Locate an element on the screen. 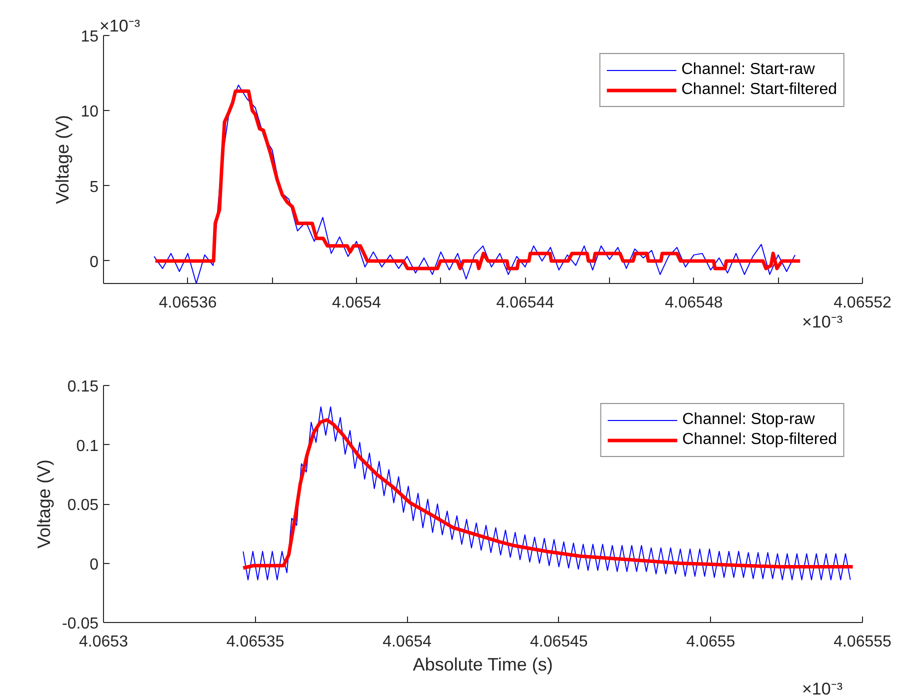 The image size is (902, 698). y-tick-label: 5 is located at coordinates (94, 187).